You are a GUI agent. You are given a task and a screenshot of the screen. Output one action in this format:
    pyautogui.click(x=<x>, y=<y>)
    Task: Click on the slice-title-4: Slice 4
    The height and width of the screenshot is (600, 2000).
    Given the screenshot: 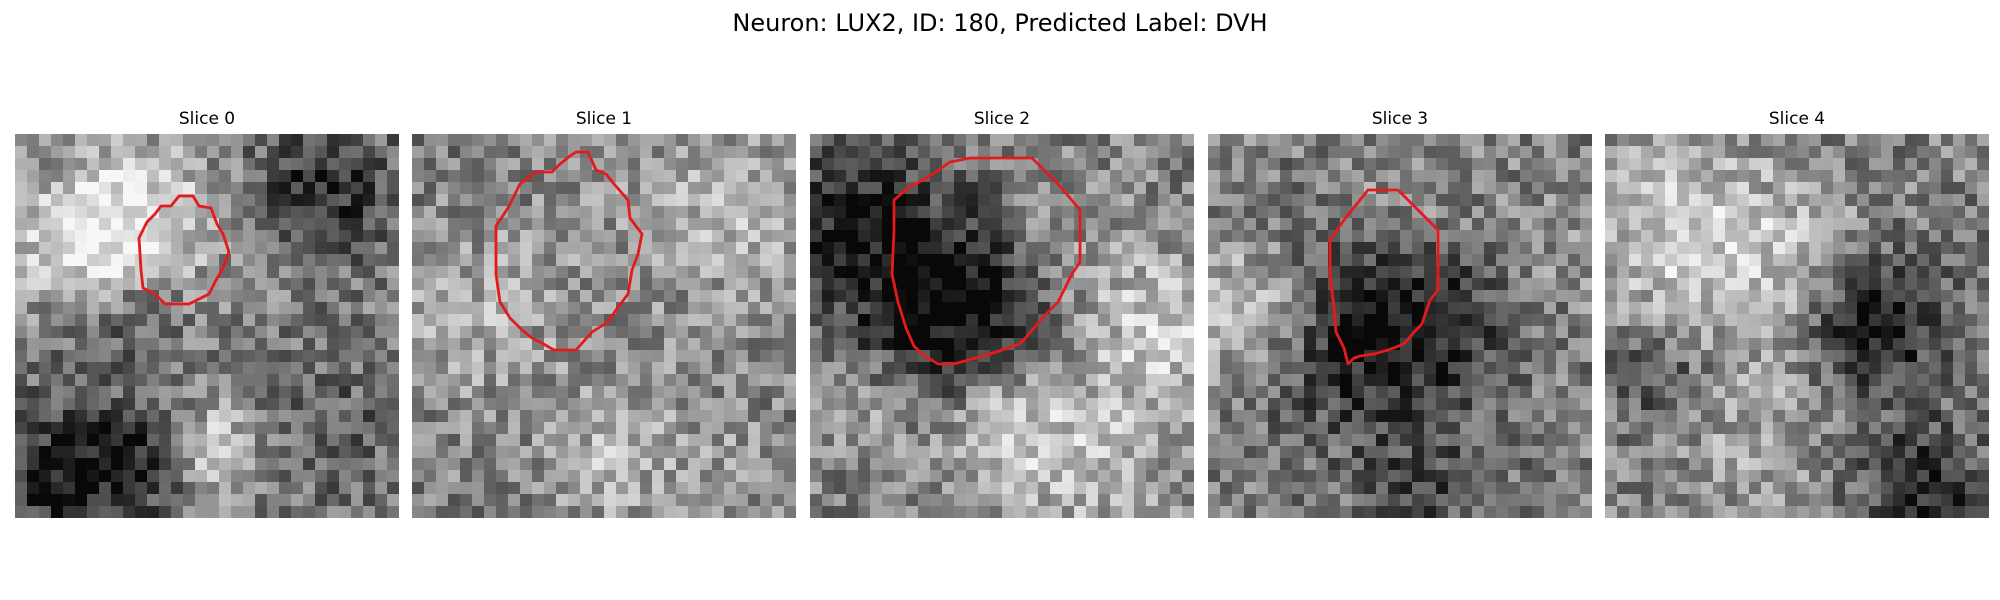 What is the action you would take?
    pyautogui.click(x=1797, y=119)
    